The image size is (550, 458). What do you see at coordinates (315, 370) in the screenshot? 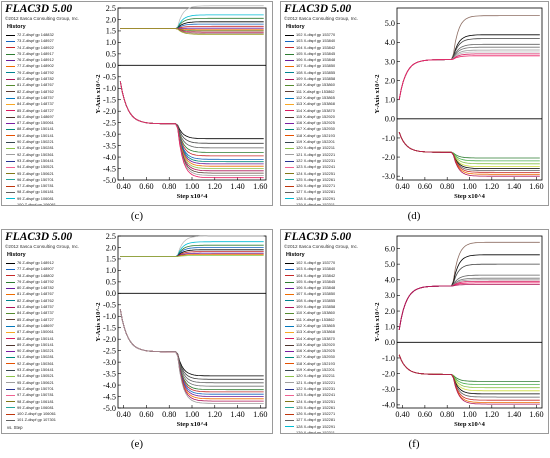
I see `legend-label: 119 X-dispf gp 152201` at bounding box center [315, 370].